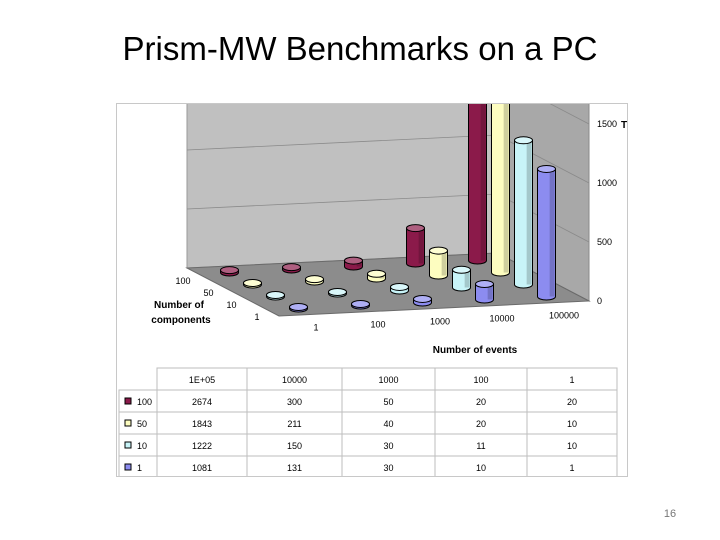 The width and height of the screenshot is (720, 540). What do you see at coordinates (202, 402) in the screenshot?
I see `table-value-cell: 2674` at bounding box center [202, 402].